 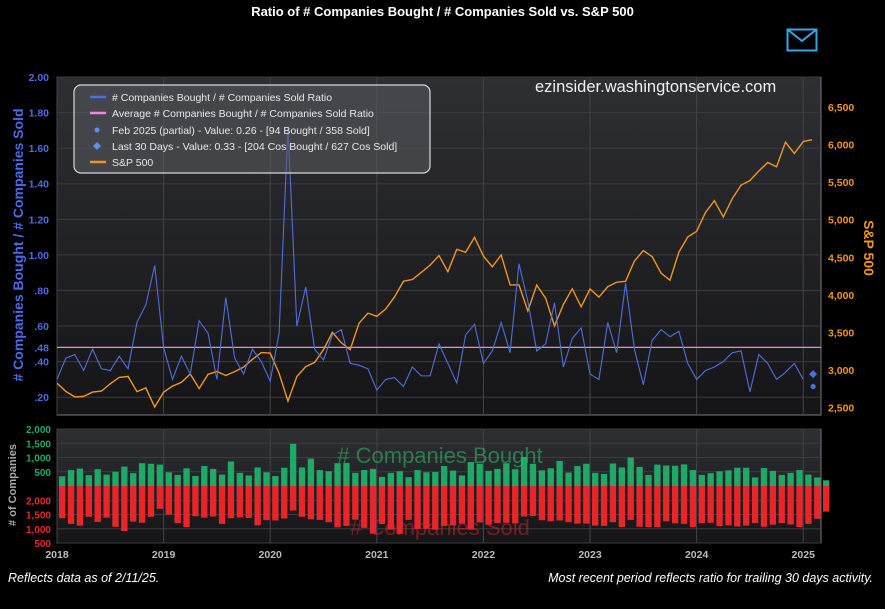 I want to click on right-tick-label: 3,500, so click(x=841, y=333).